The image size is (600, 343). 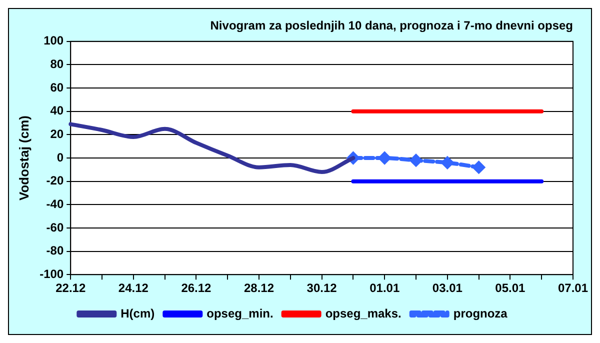 I want to click on y-axis-title: Vodostaj (cm), so click(x=24, y=158).